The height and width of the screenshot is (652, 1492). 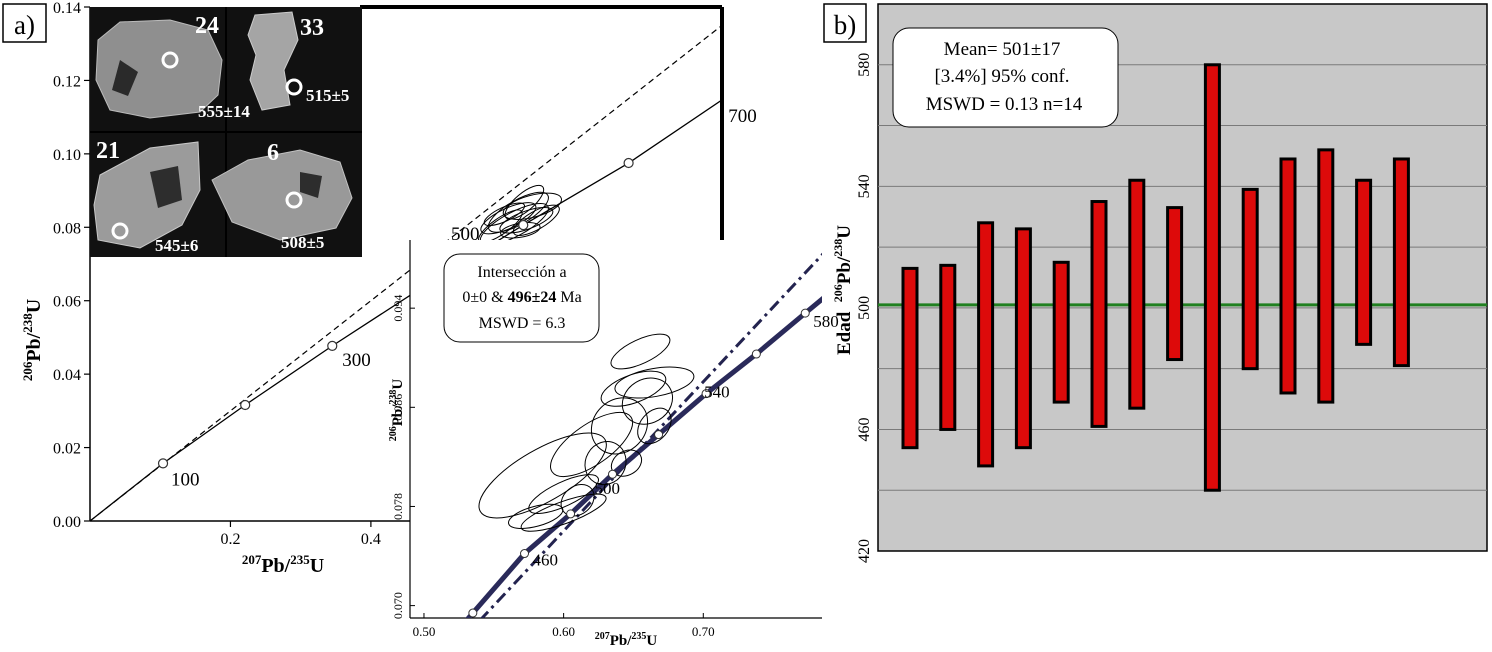 What do you see at coordinates (1001, 76) in the screenshot?
I see `panel-b-annotation-line2: [3.4%] 95% conf.` at bounding box center [1001, 76].